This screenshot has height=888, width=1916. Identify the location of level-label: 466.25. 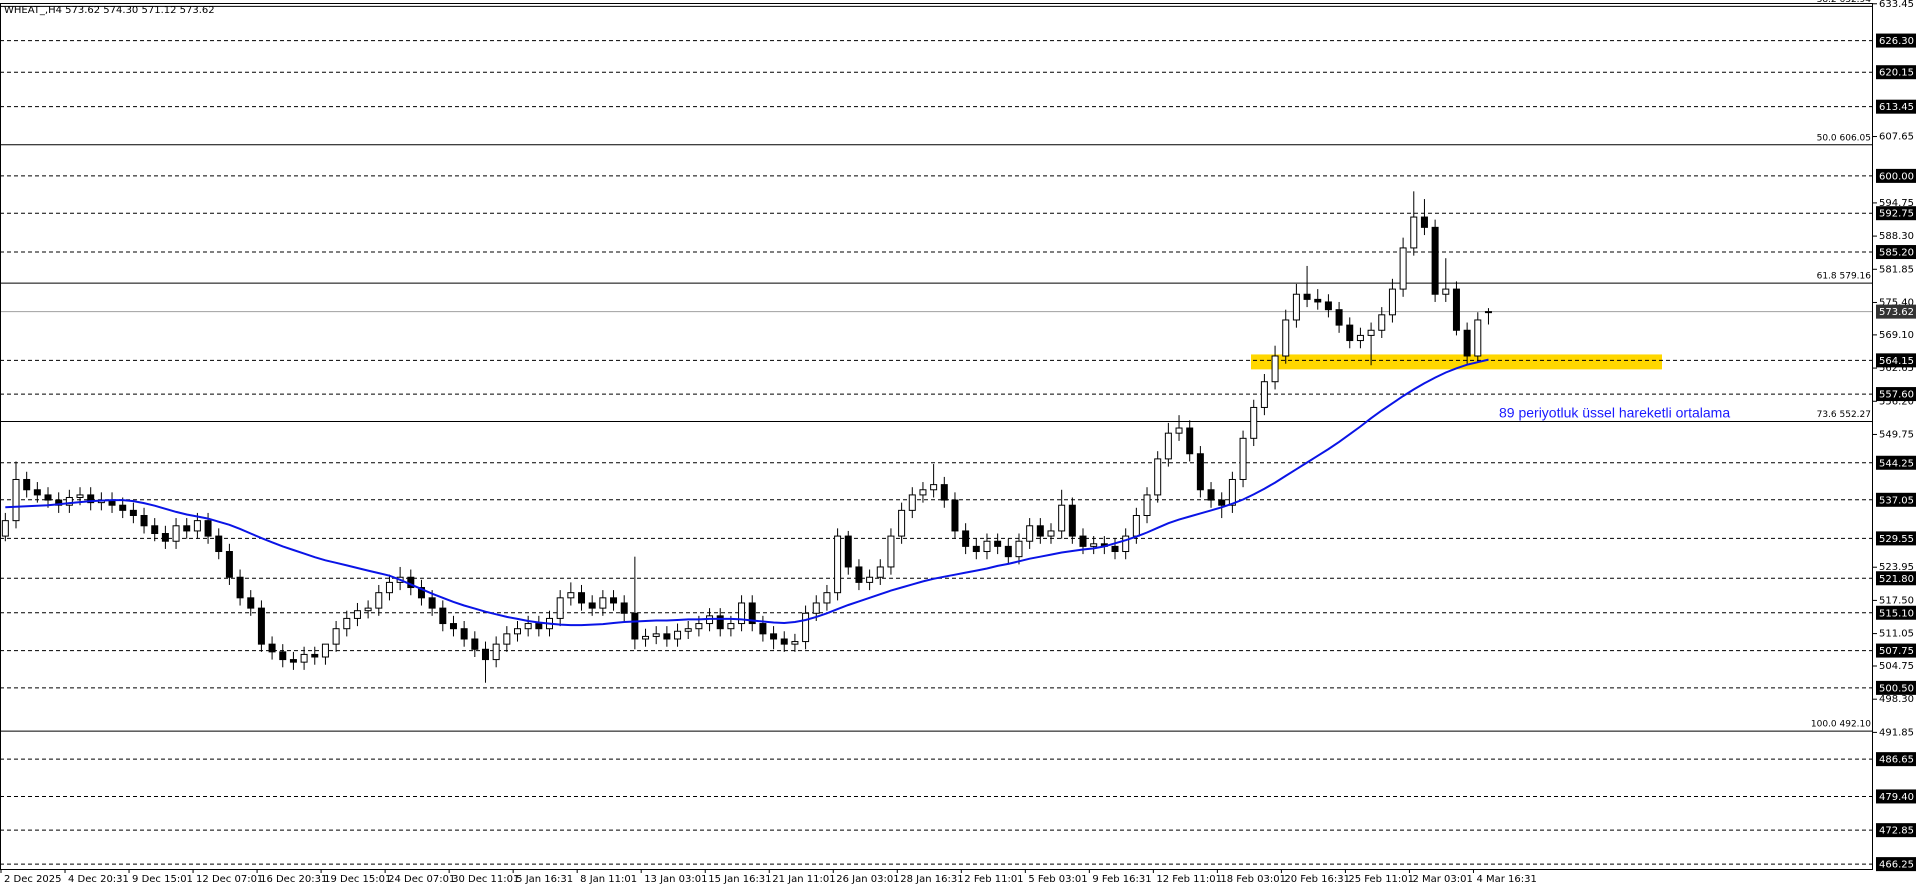
(1896, 865).